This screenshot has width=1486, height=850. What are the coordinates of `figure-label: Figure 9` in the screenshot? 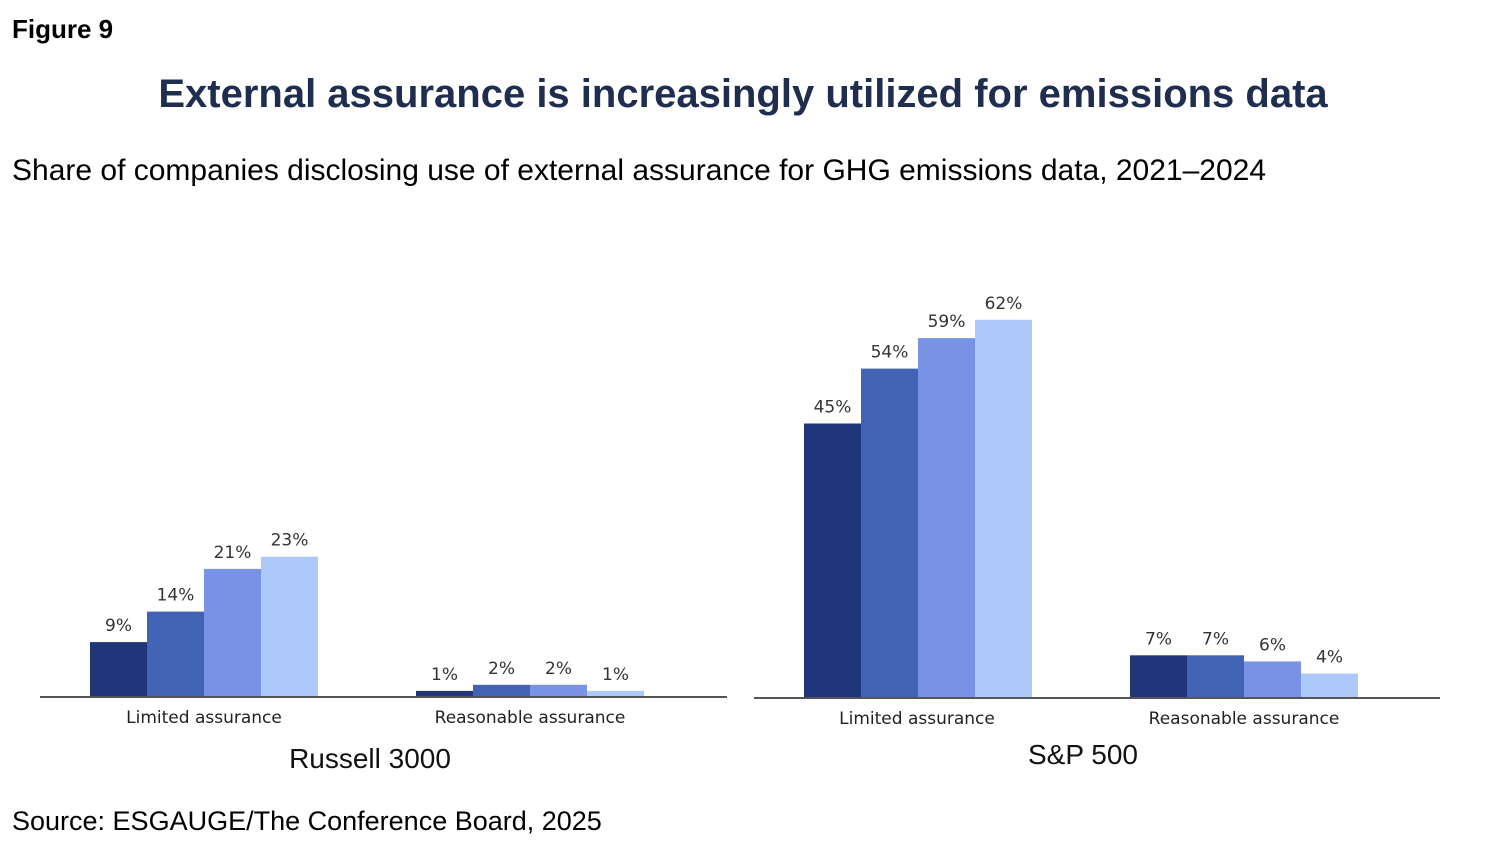 It's located at (63, 29).